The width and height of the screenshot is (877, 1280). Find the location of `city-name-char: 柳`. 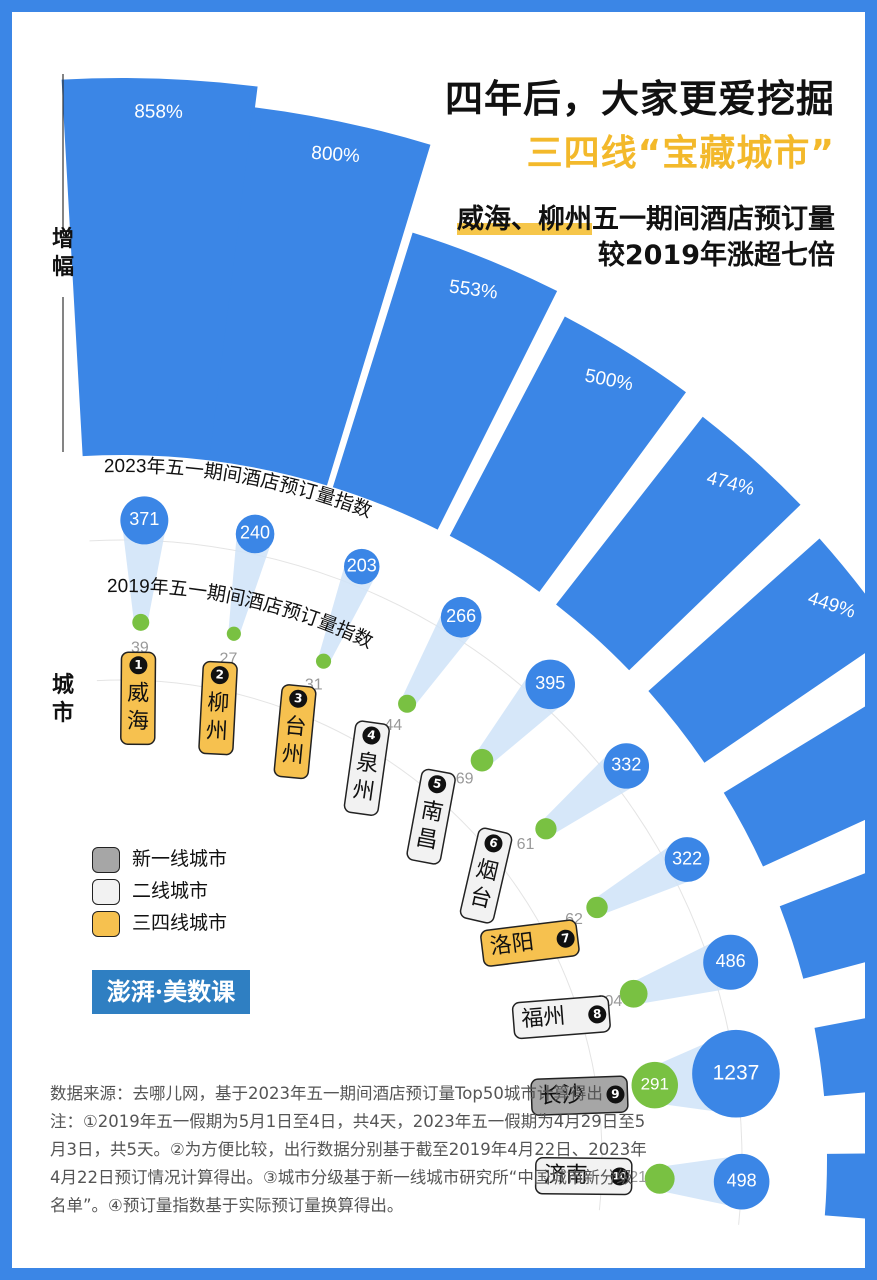

city-name-char: 柳 is located at coordinates (218, 704).